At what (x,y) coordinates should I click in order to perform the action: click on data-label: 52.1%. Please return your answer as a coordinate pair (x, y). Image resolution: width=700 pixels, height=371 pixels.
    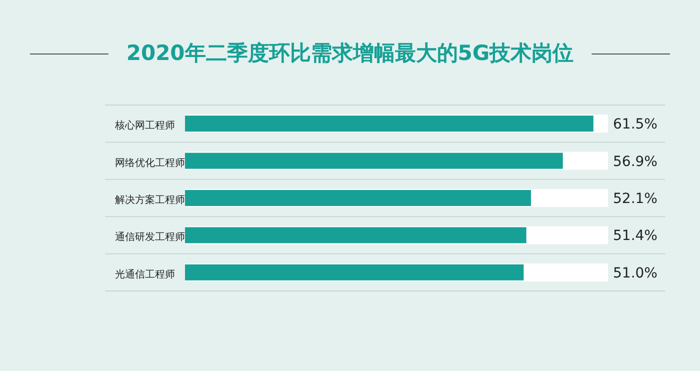
    Looking at the image, I should click on (635, 199).